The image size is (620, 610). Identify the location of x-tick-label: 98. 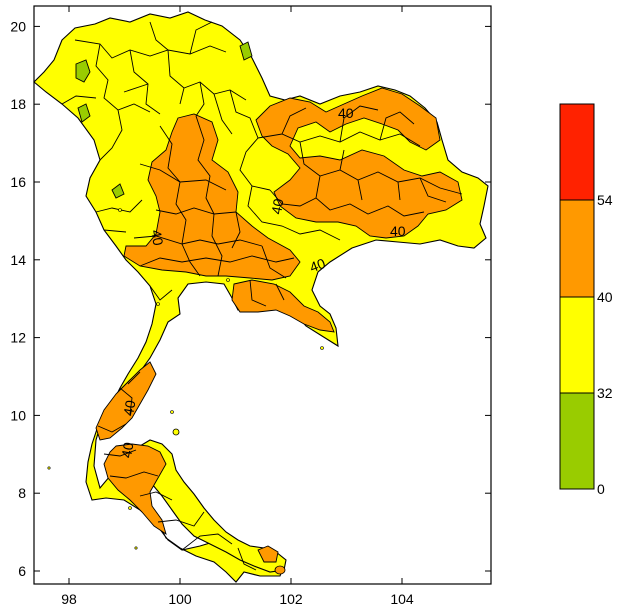
(69, 599).